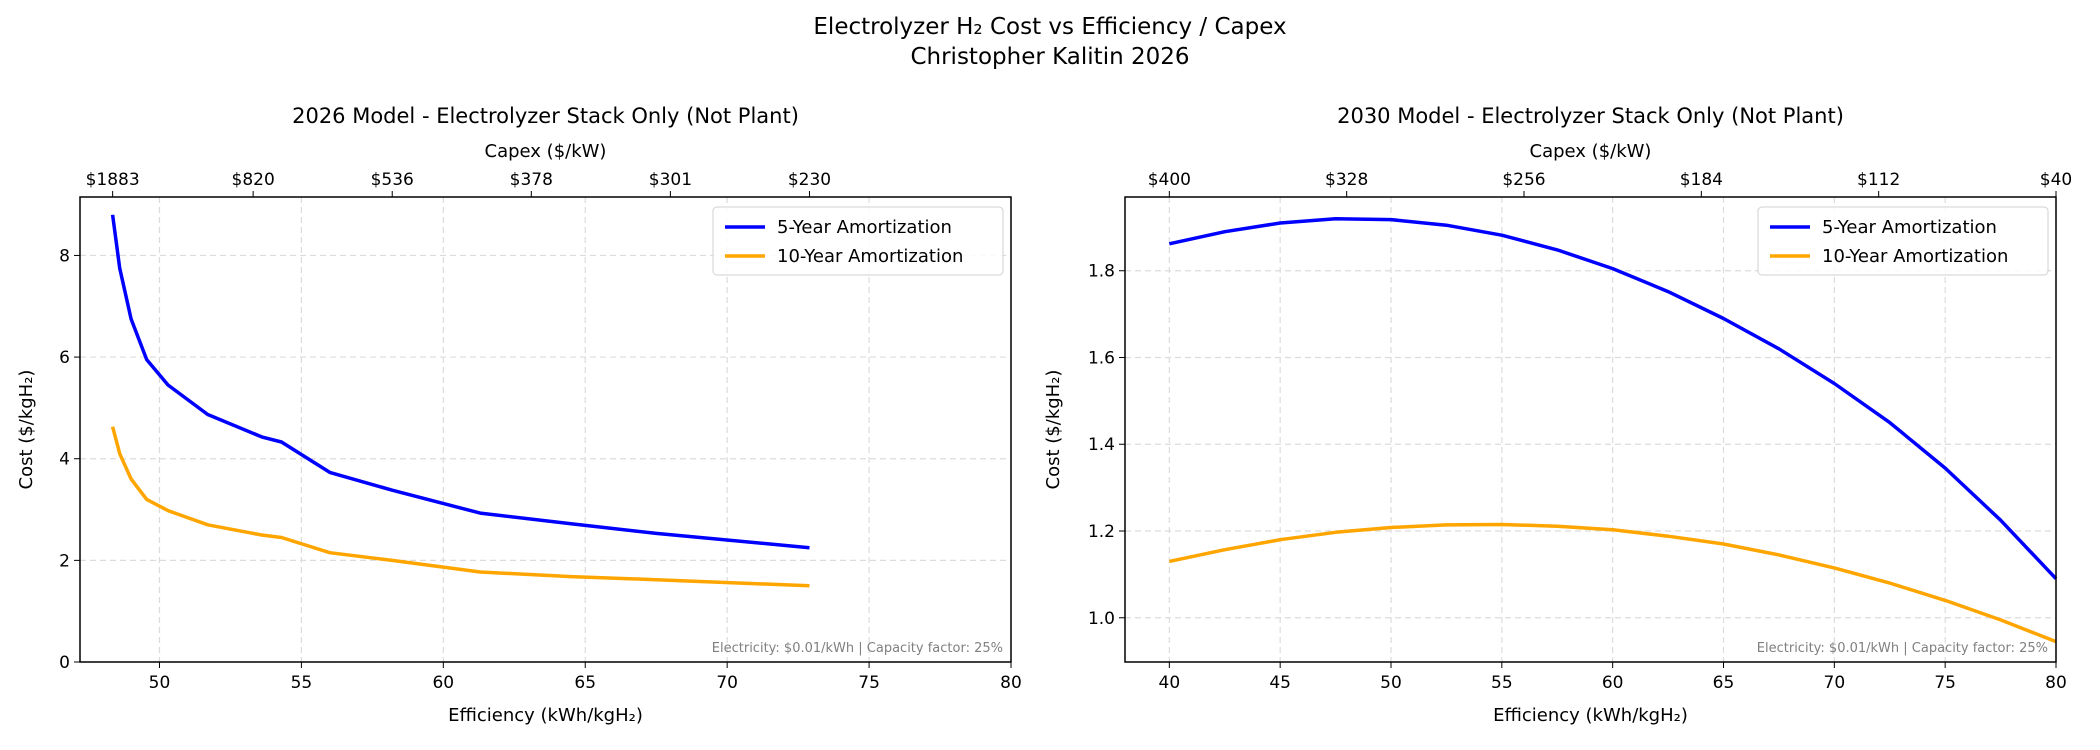  What do you see at coordinates (1701, 180) in the screenshot?
I see `top-tick-label: $184` at bounding box center [1701, 180].